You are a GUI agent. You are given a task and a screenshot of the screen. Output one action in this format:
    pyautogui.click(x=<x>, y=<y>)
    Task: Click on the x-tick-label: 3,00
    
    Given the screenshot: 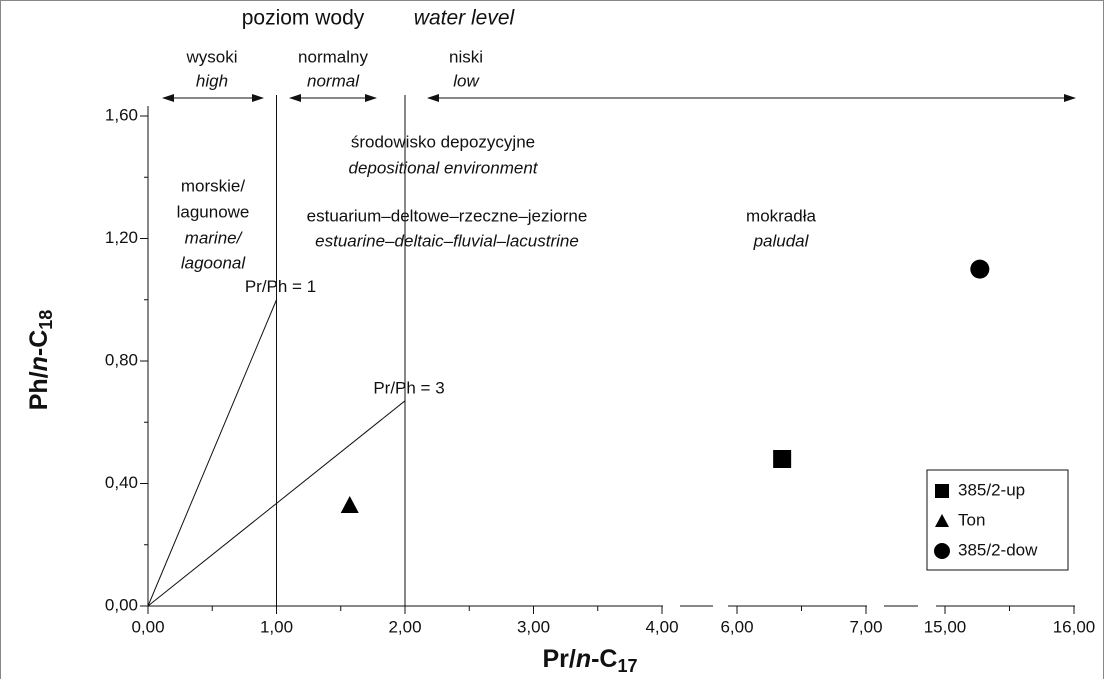 What is the action you would take?
    pyautogui.click(x=533, y=626)
    